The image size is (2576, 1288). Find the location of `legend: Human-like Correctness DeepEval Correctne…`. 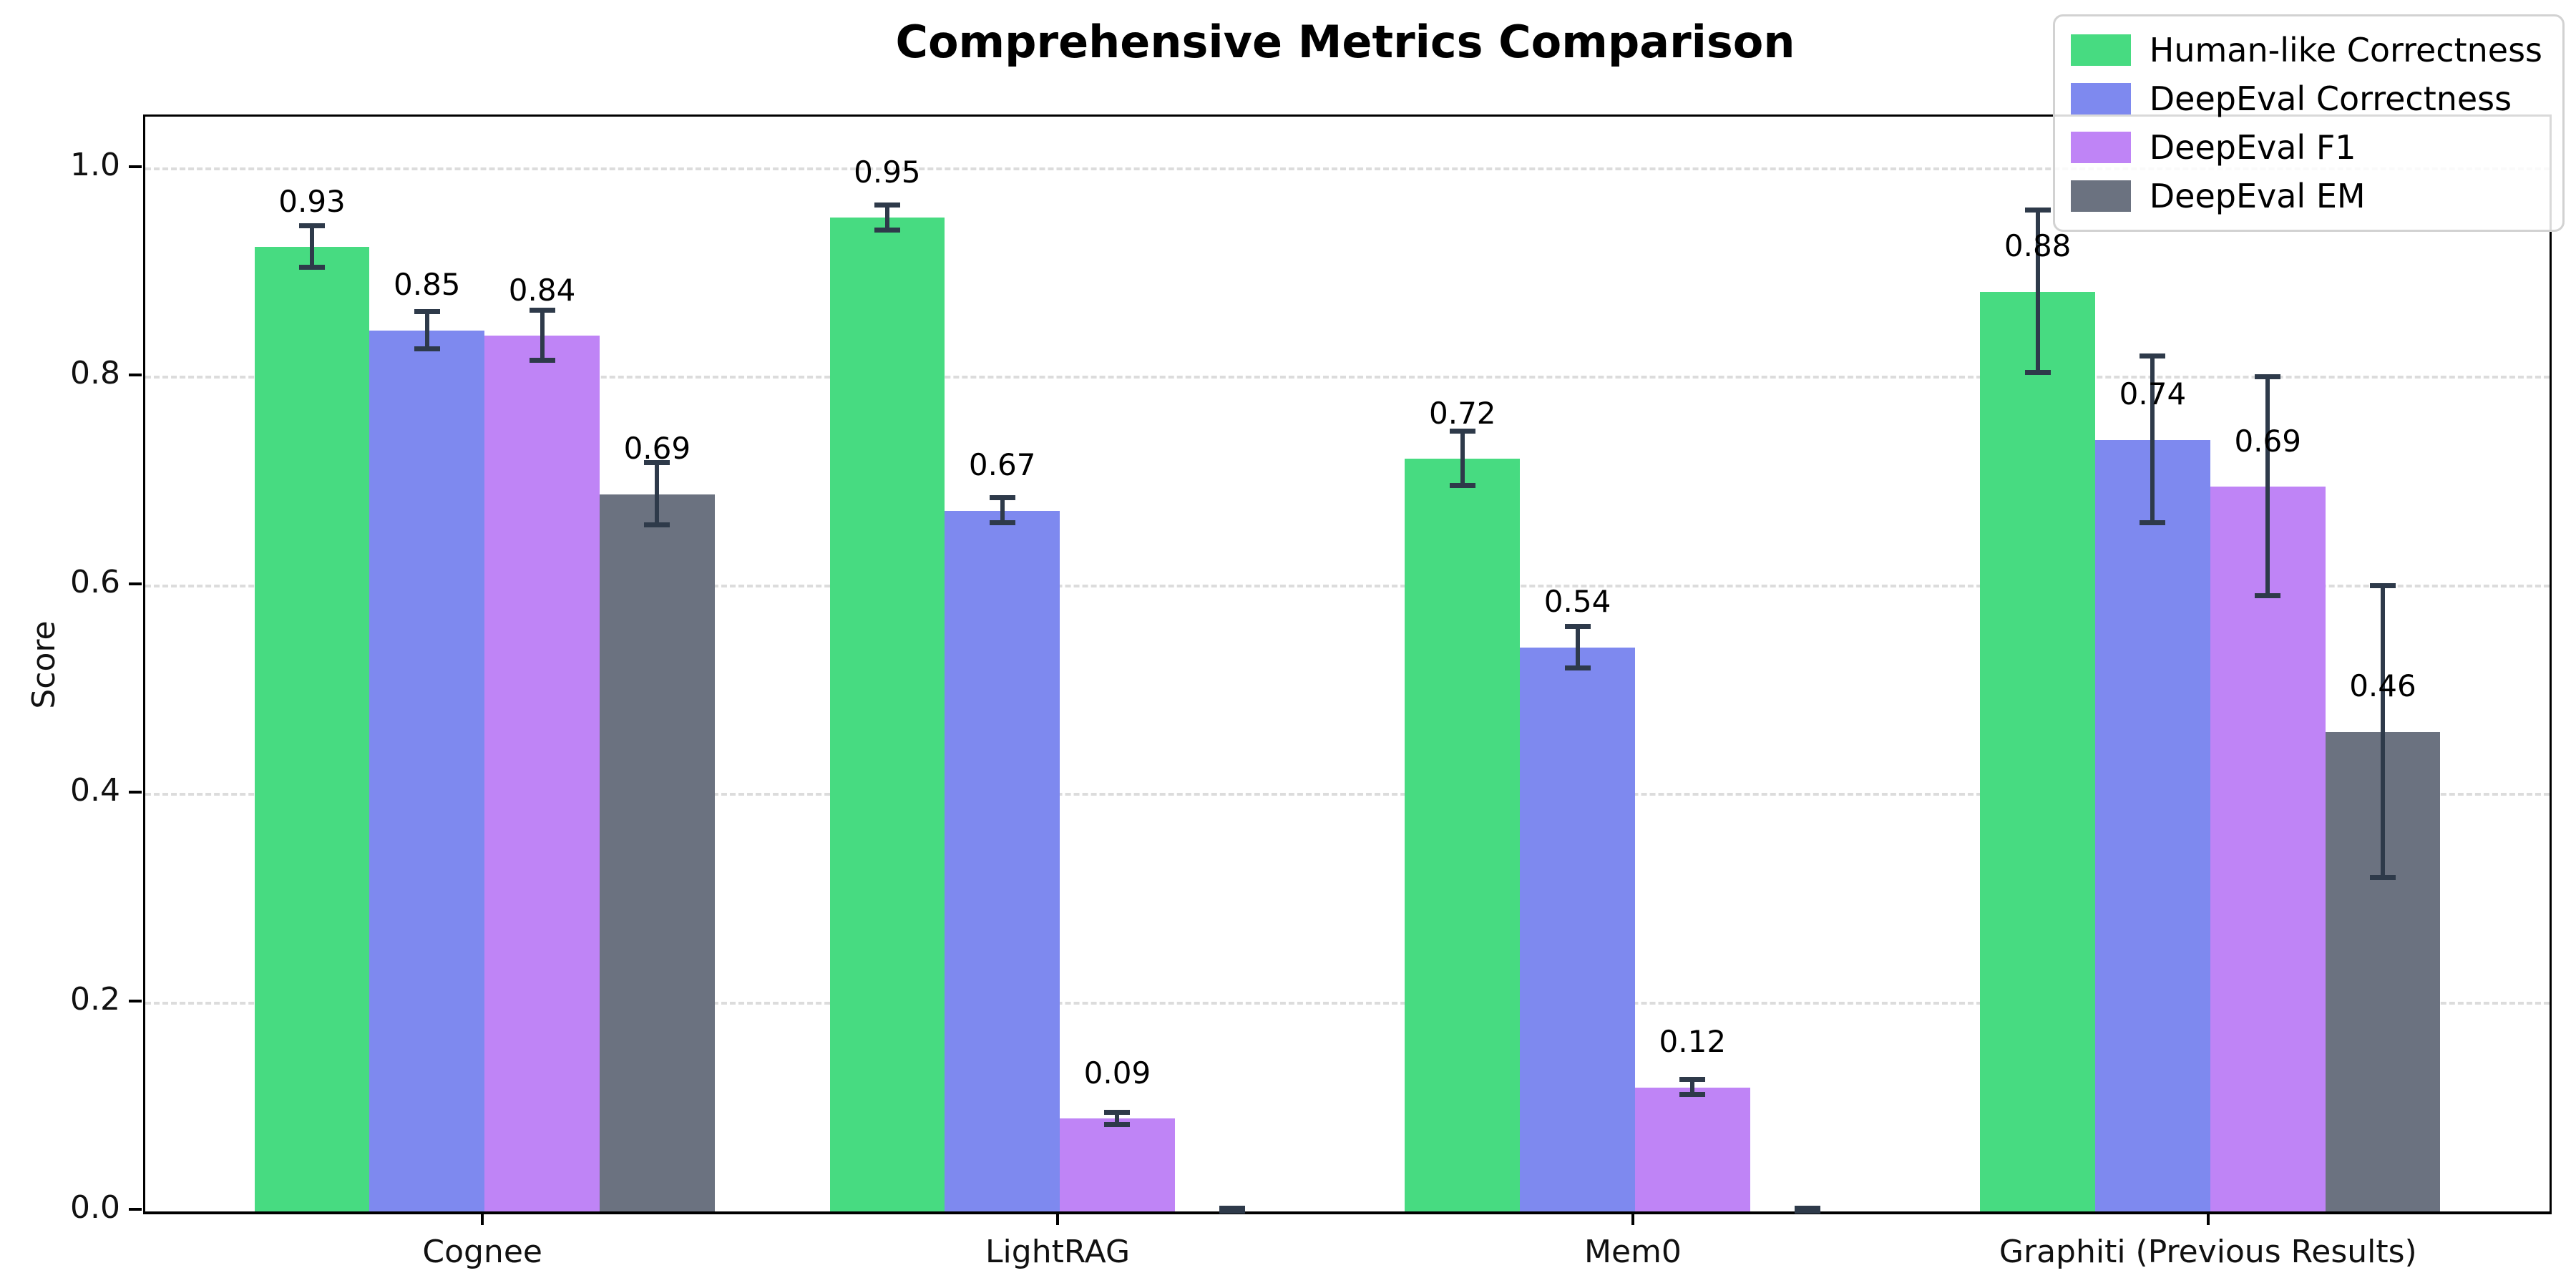

legend: Human-like Correctness DeepEval Correctne… is located at coordinates (2308, 123).